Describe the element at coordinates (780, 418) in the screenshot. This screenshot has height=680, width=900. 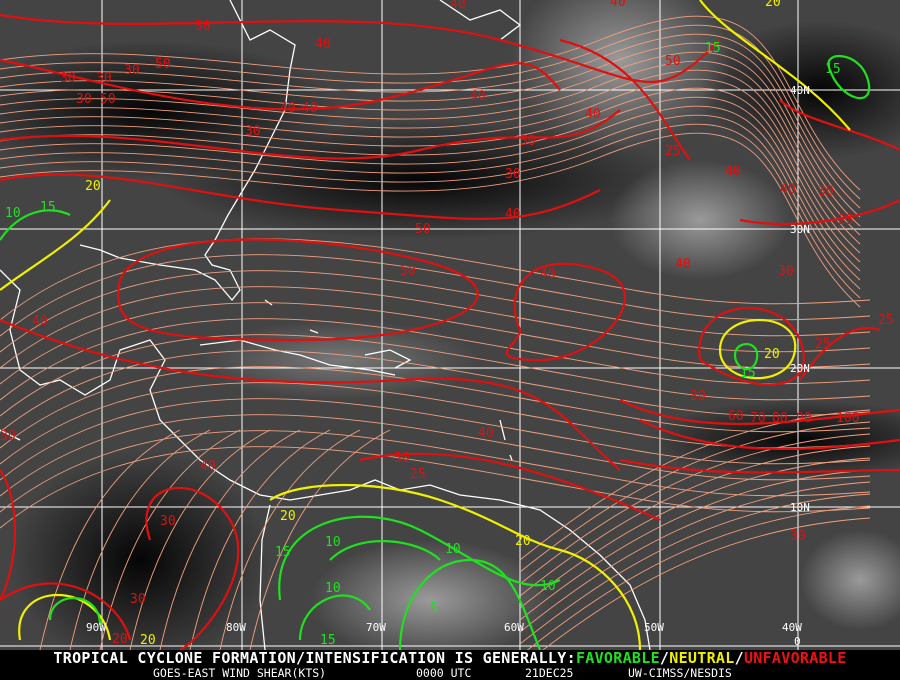
I see `contour-label-unfavorable: 80` at that location.